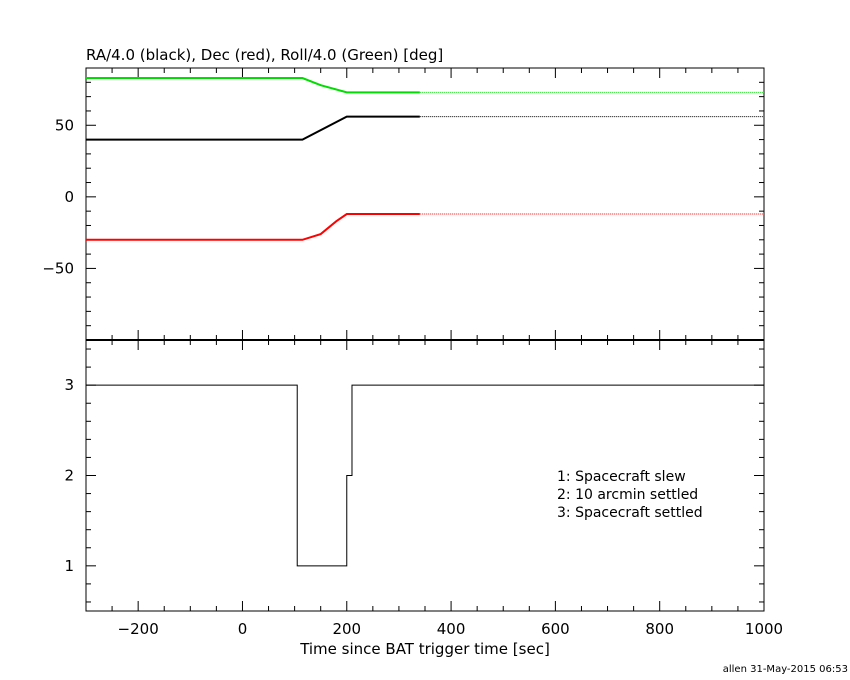 This screenshot has width=850, height=680. What do you see at coordinates (253, 128) in the screenshot?
I see `ra-series-line` at bounding box center [253, 128].